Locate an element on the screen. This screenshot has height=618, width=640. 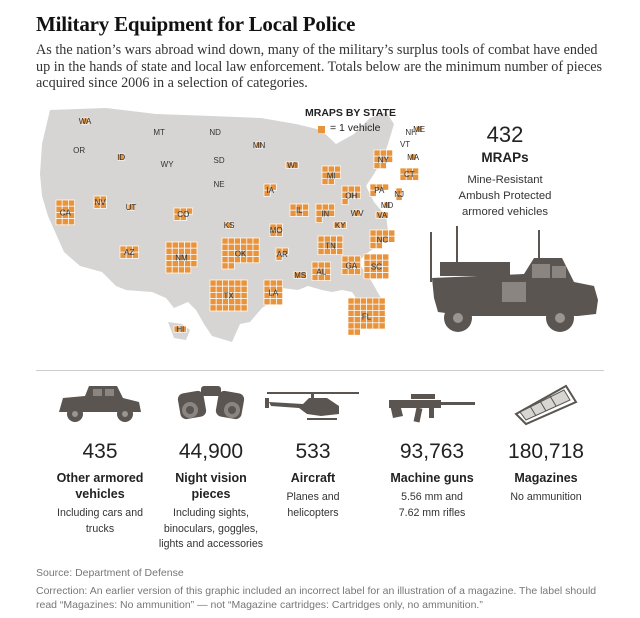
state-wa: WA is located at coordinates (85, 121).